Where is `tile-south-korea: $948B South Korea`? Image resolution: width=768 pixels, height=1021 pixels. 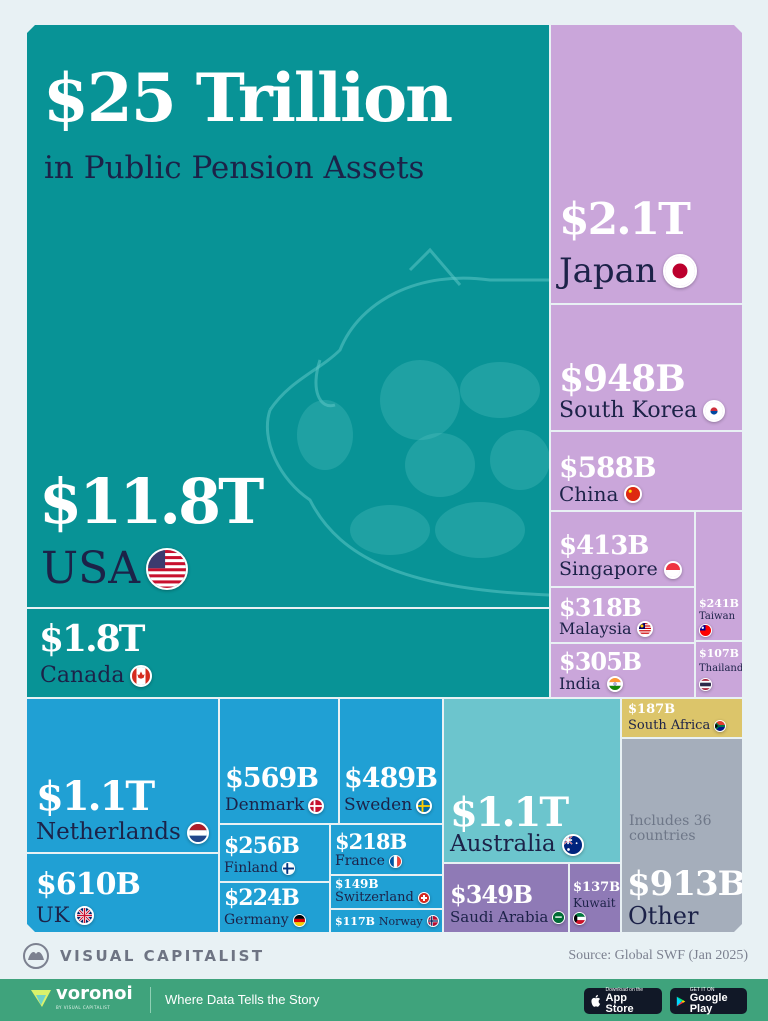
tile-south-korea: $948B South Korea is located at coordinates (646, 367).